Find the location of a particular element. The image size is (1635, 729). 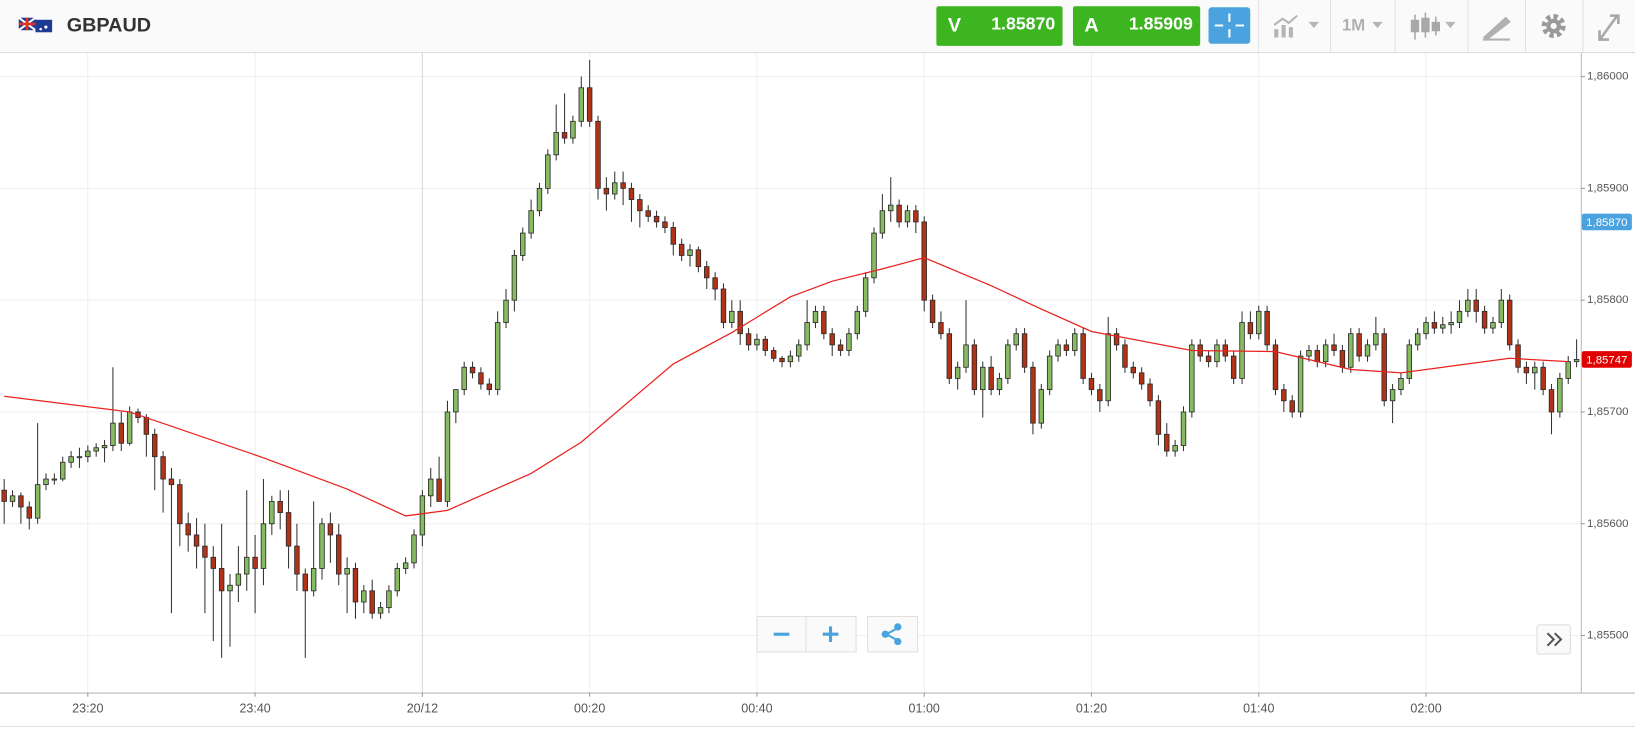

drawing-button is located at coordinates (1496, 28).